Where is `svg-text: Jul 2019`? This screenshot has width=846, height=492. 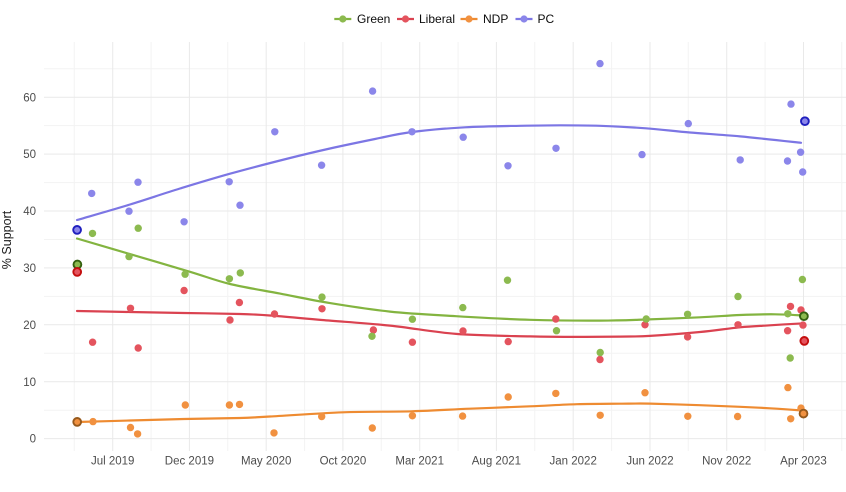
svg-text: Jul 2019 is located at coordinates (112, 462).